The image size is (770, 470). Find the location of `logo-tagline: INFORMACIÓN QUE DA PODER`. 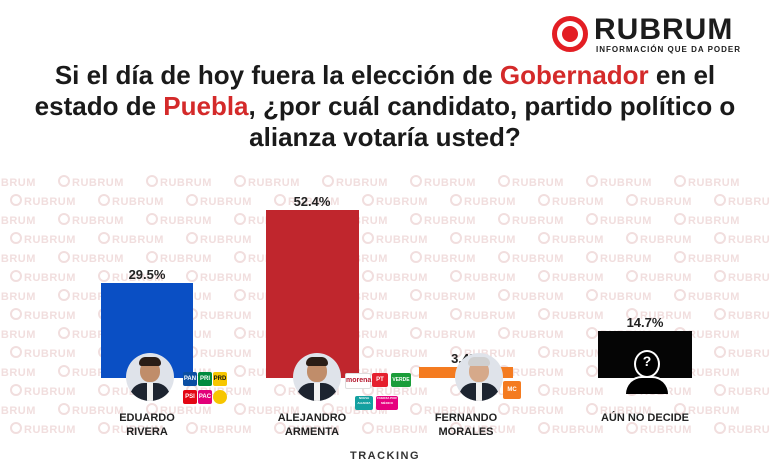

logo-tagline: INFORMACIÓN QUE DA PODER is located at coordinates (669, 49).